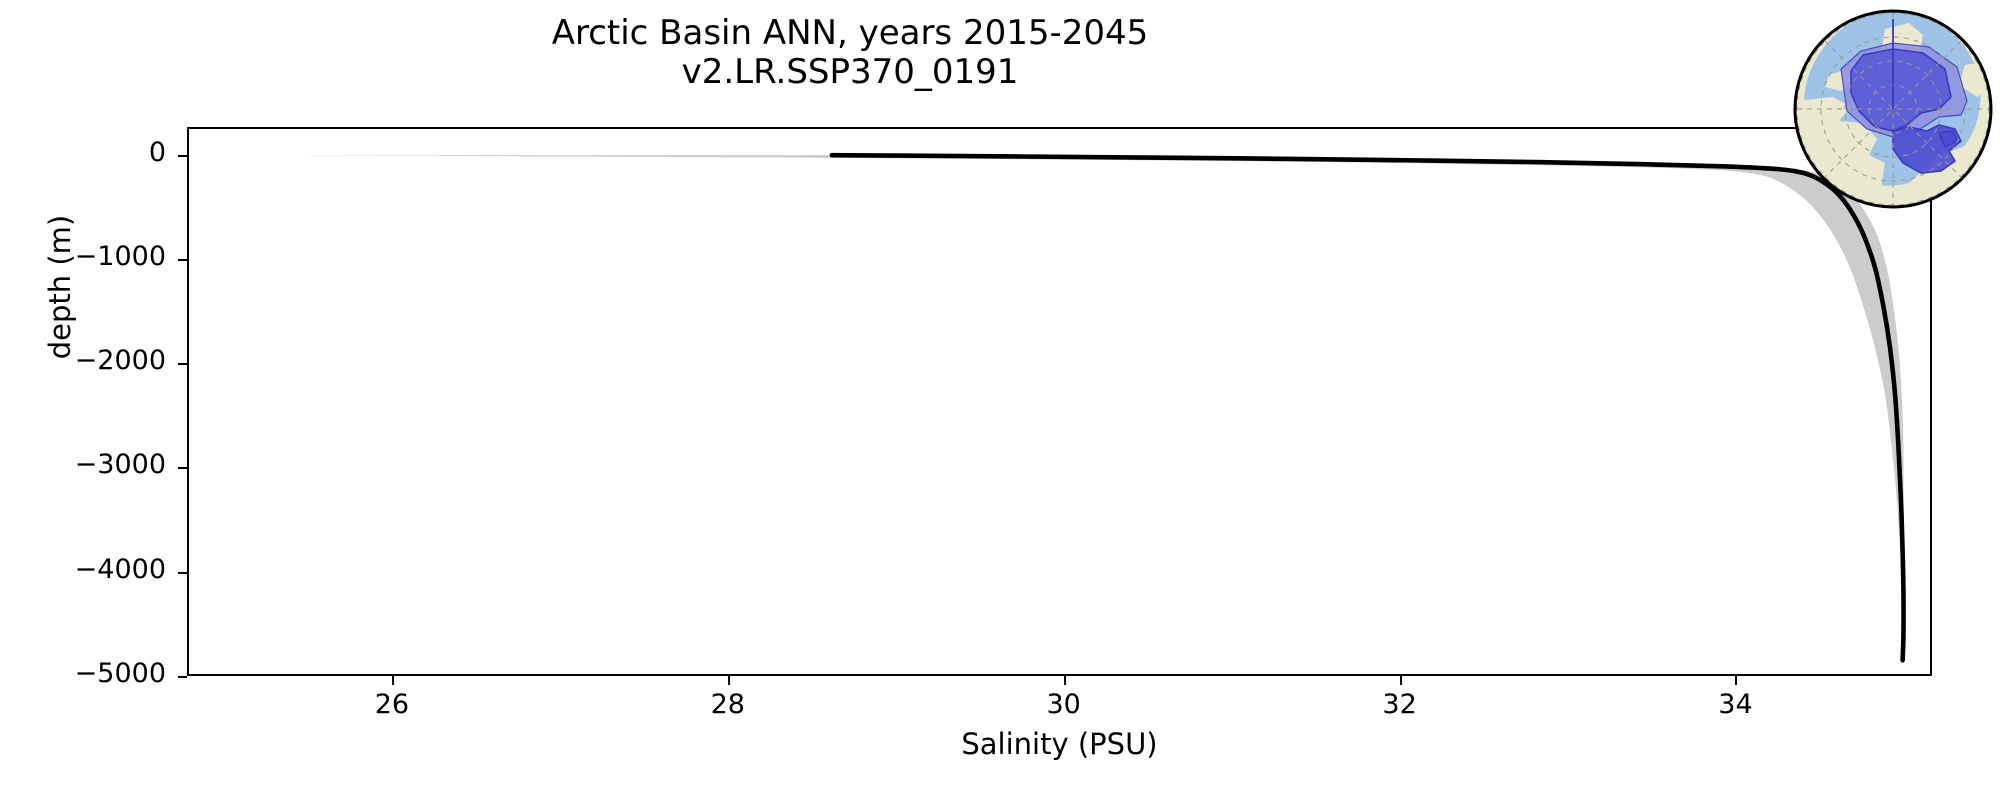 The image size is (2000, 800). I want to click on y-tick-label: −1000, so click(120, 256).